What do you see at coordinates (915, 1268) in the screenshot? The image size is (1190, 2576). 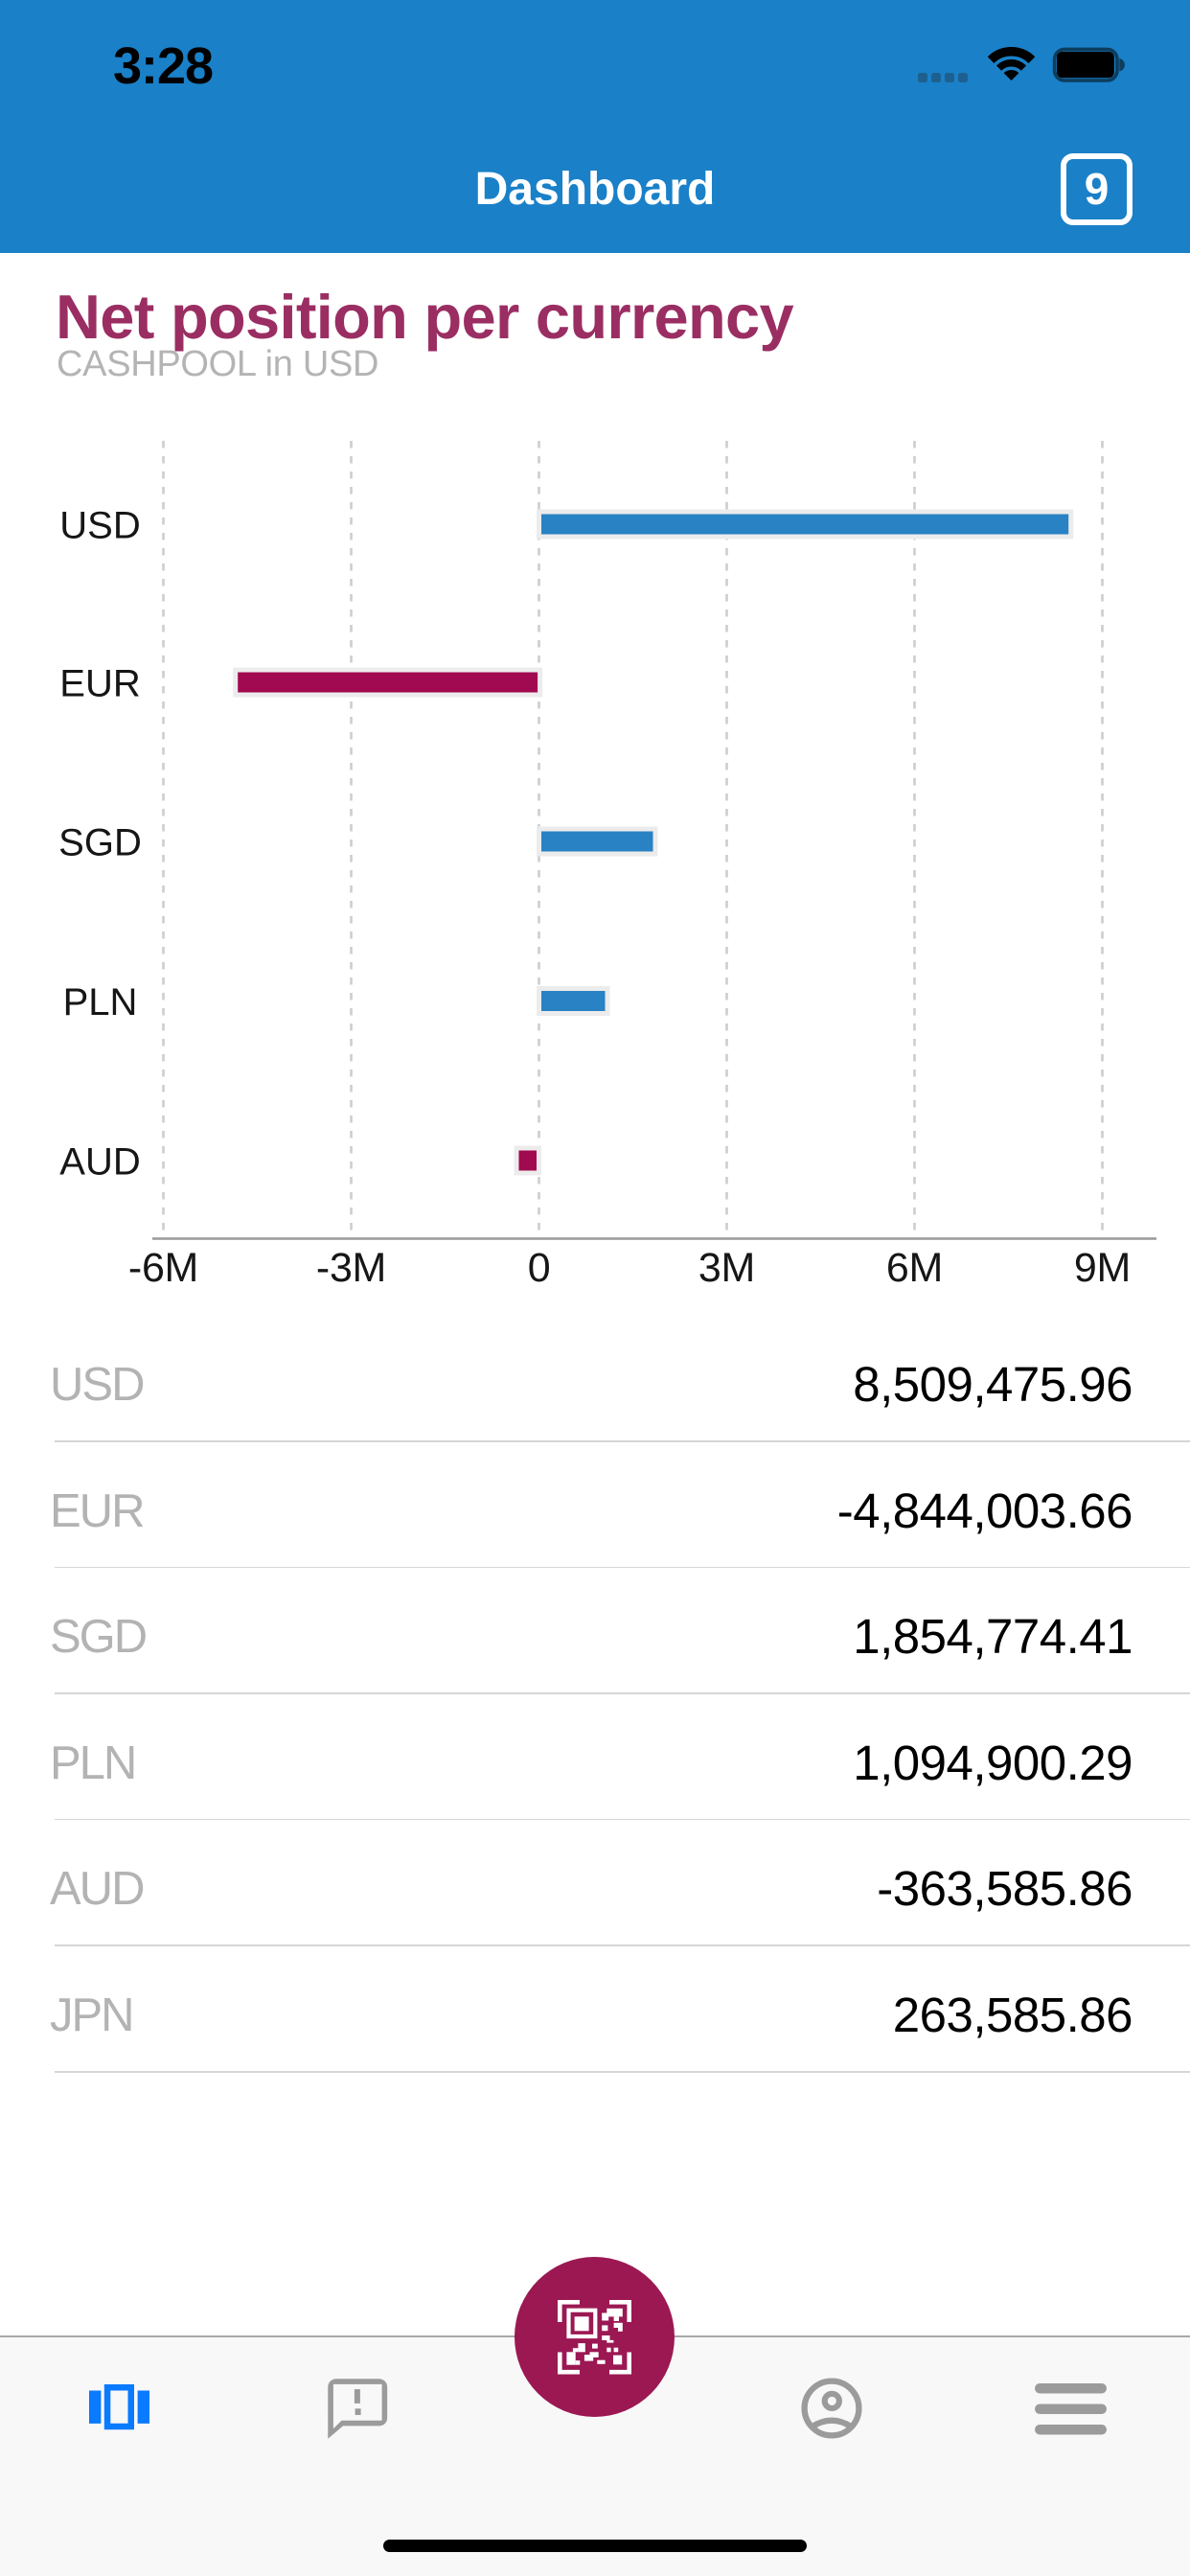 I see `svg-text: 6M` at bounding box center [915, 1268].